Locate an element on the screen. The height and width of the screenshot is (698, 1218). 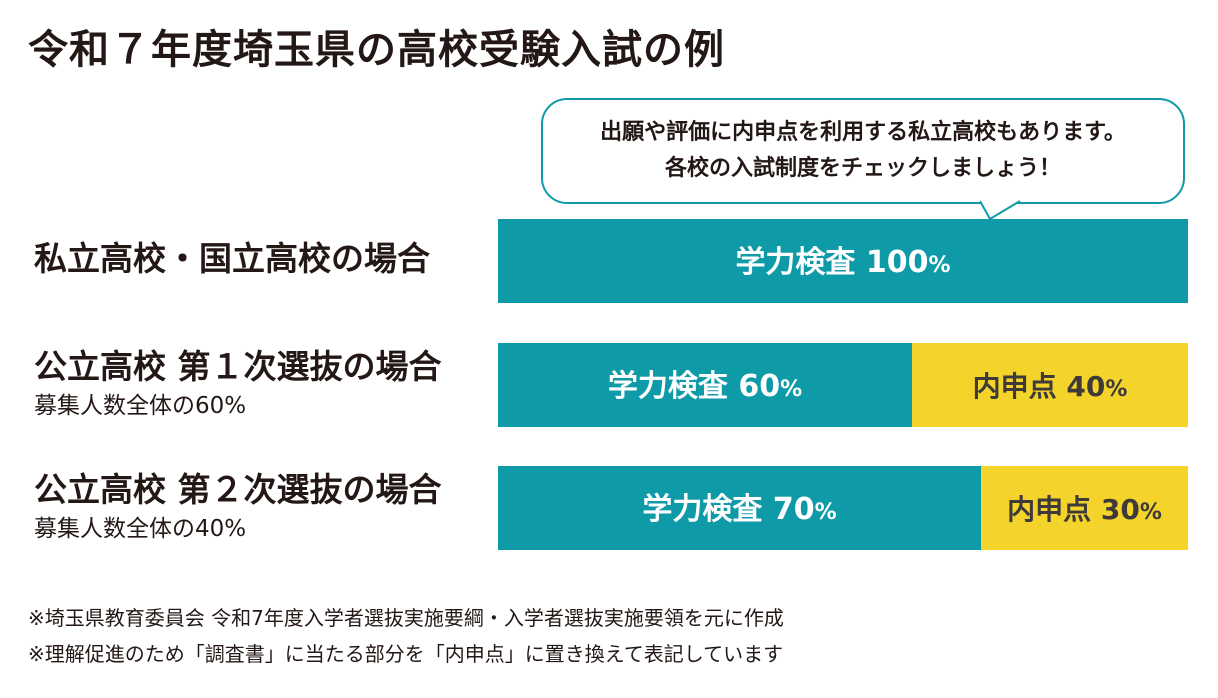
row-subtitle-public-1: 募集人数全体の60% is located at coordinates (140, 406).